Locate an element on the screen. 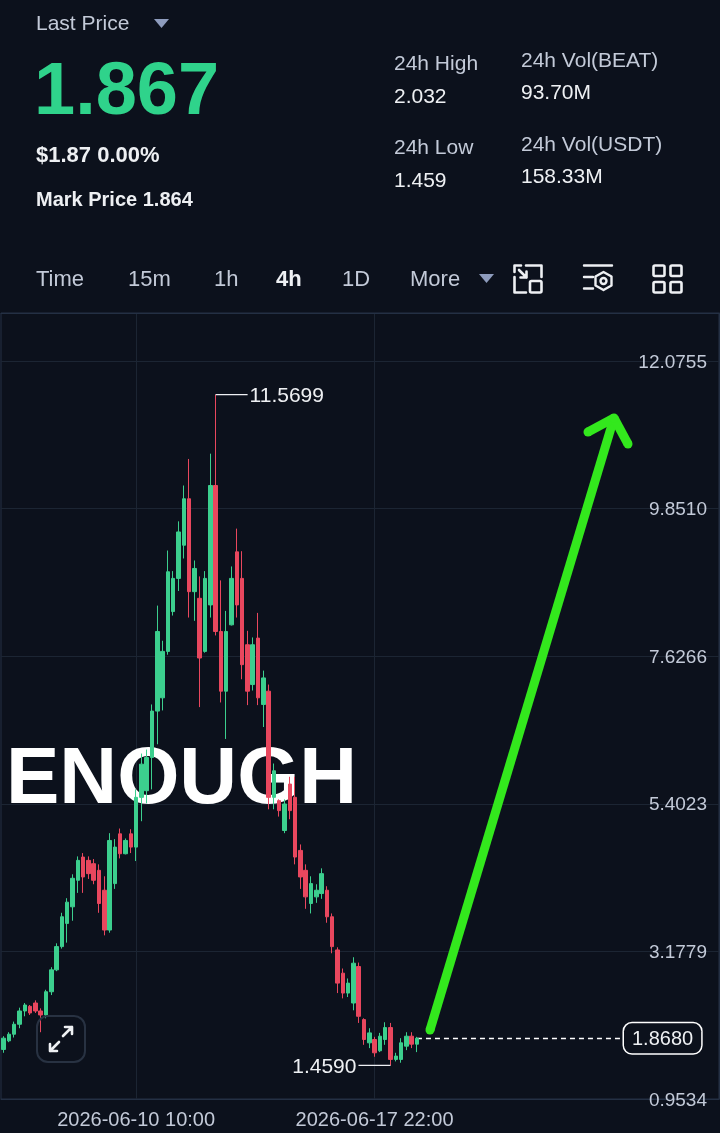 This screenshot has width=720, height=1133. text: 1D is located at coordinates (356, 278).